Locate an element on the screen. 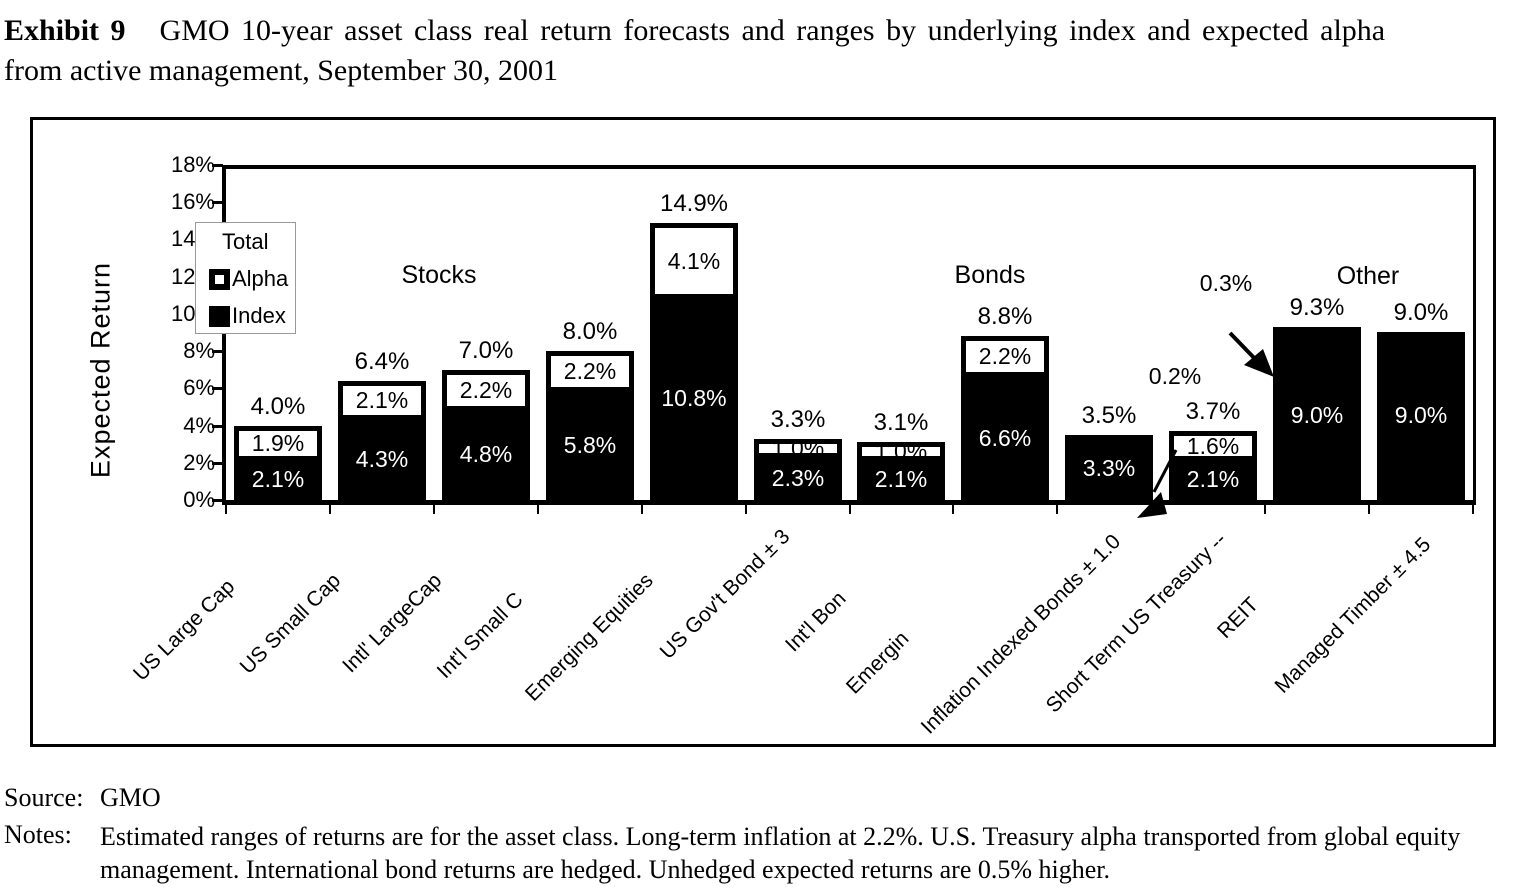  bar: 1.6% 2.1% is located at coordinates (1213, 465).